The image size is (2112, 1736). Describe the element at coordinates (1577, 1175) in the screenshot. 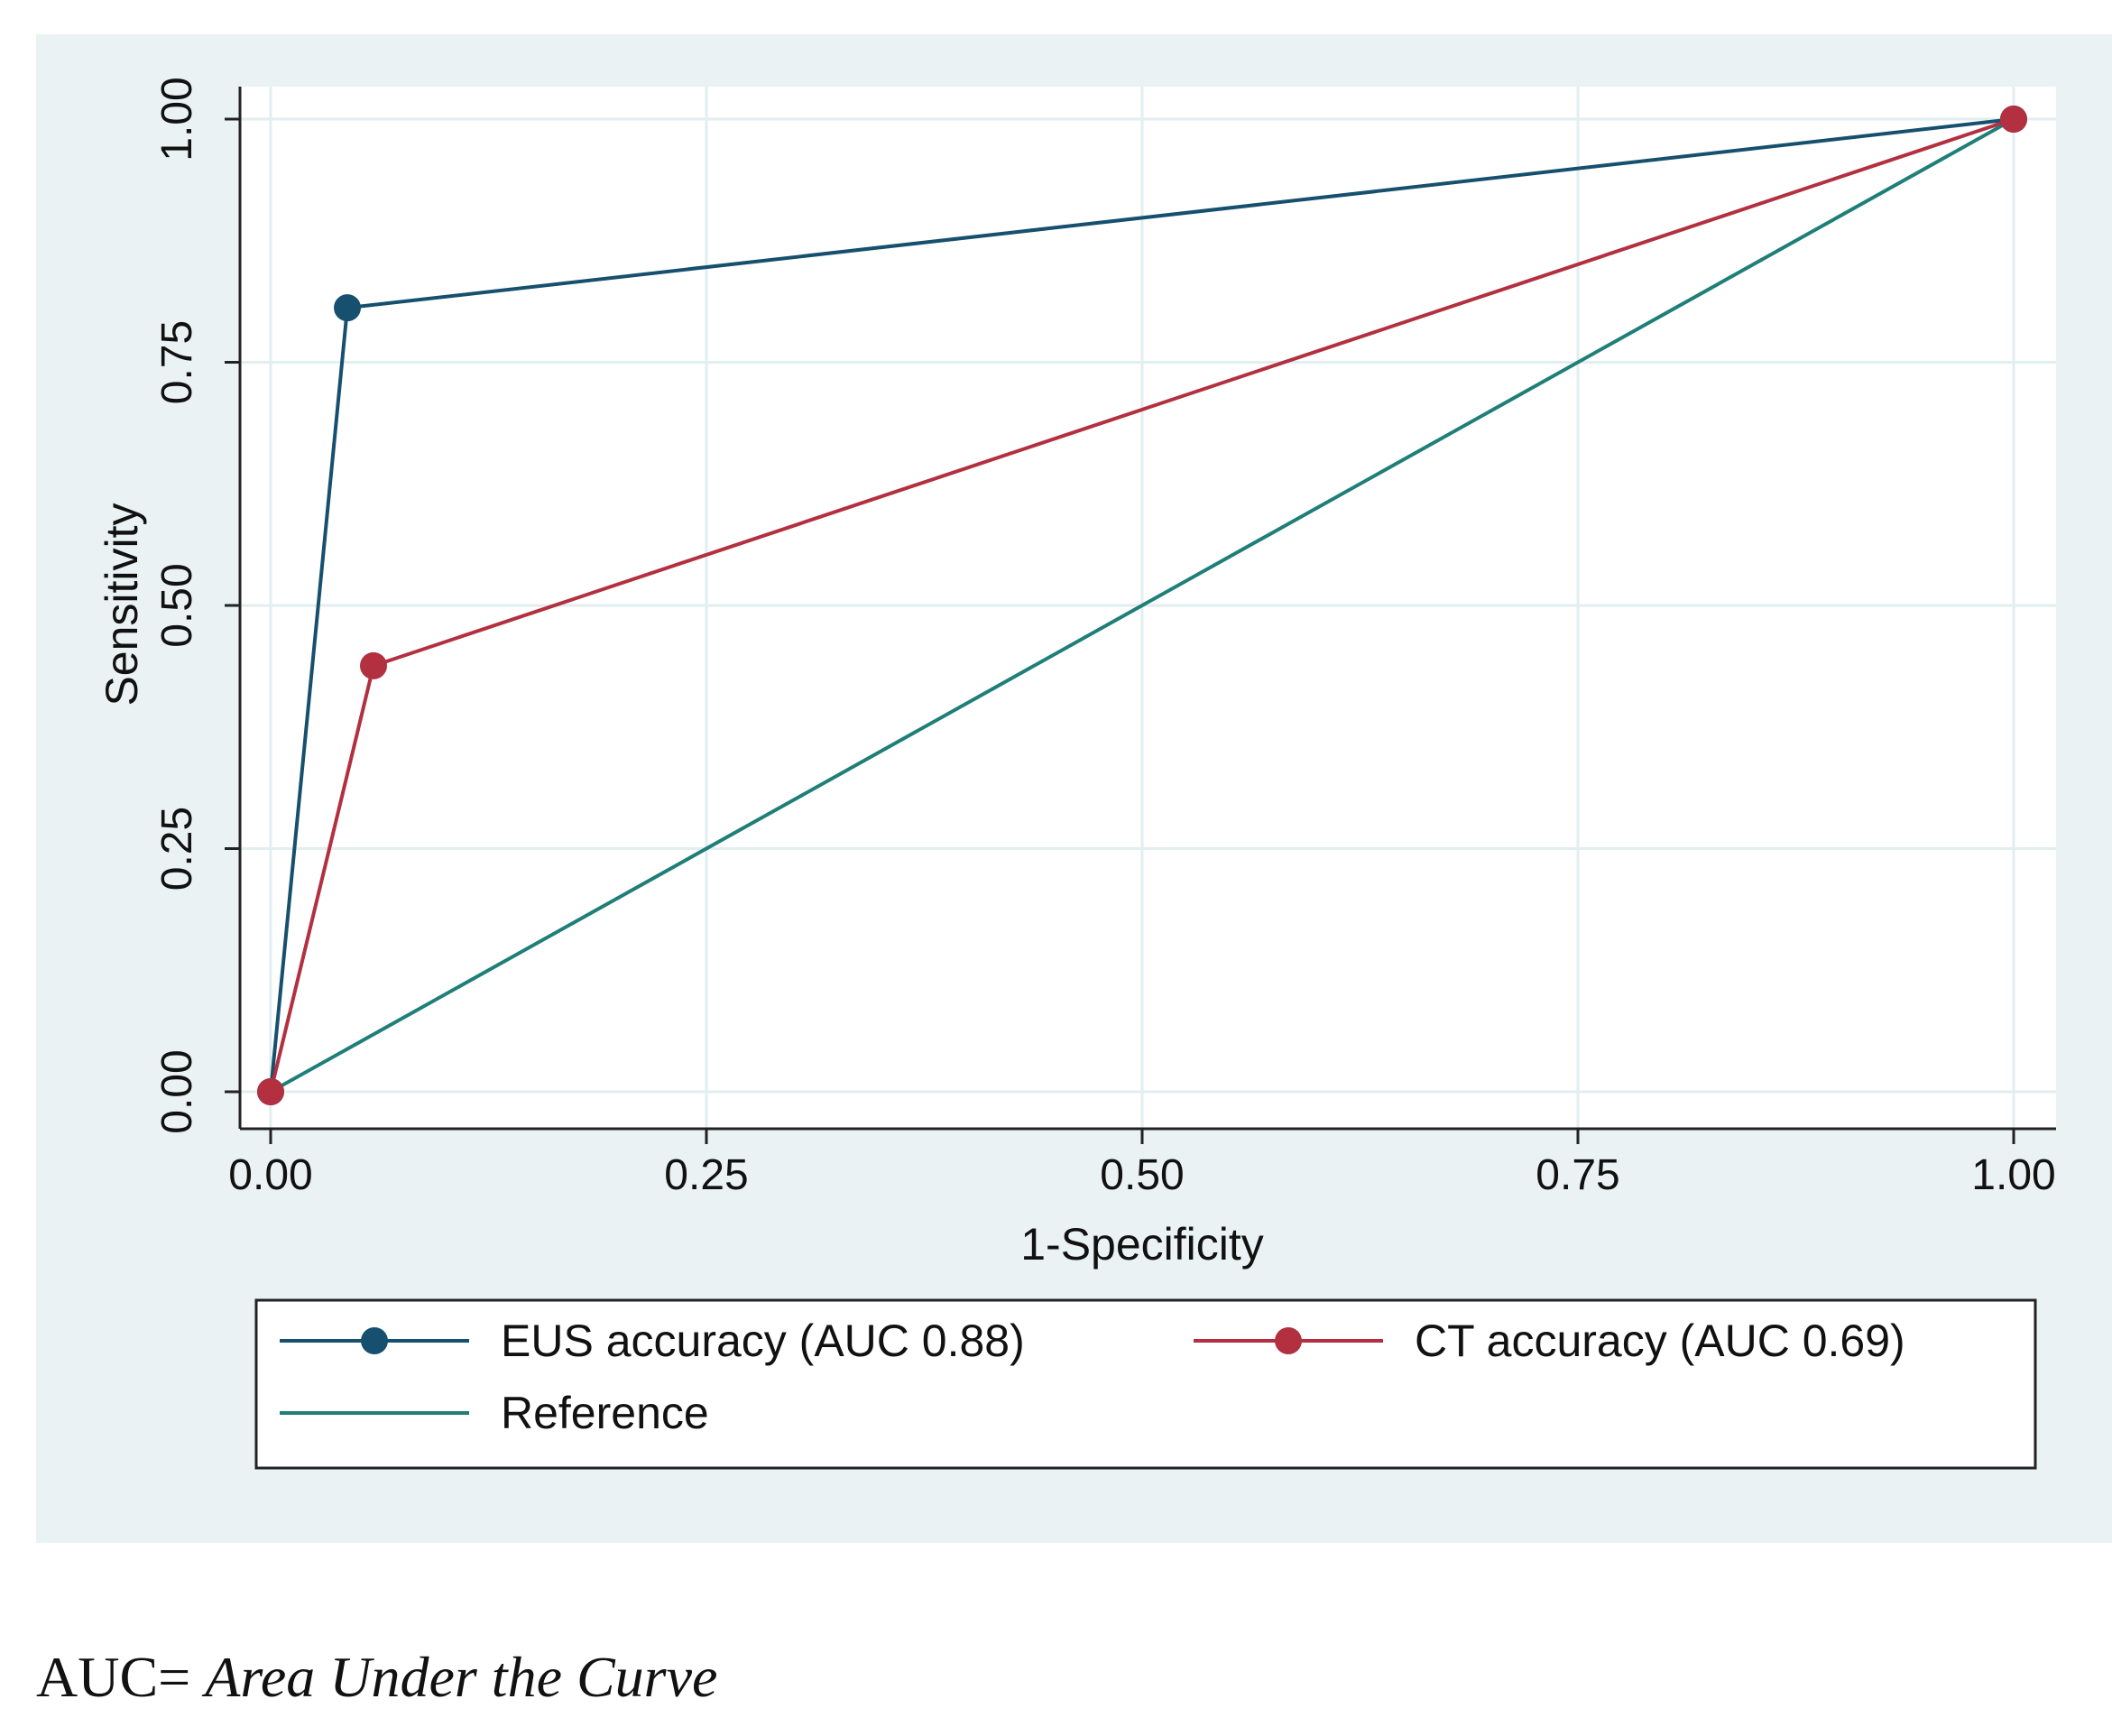

I see `x-tick-label: 0.75` at that location.